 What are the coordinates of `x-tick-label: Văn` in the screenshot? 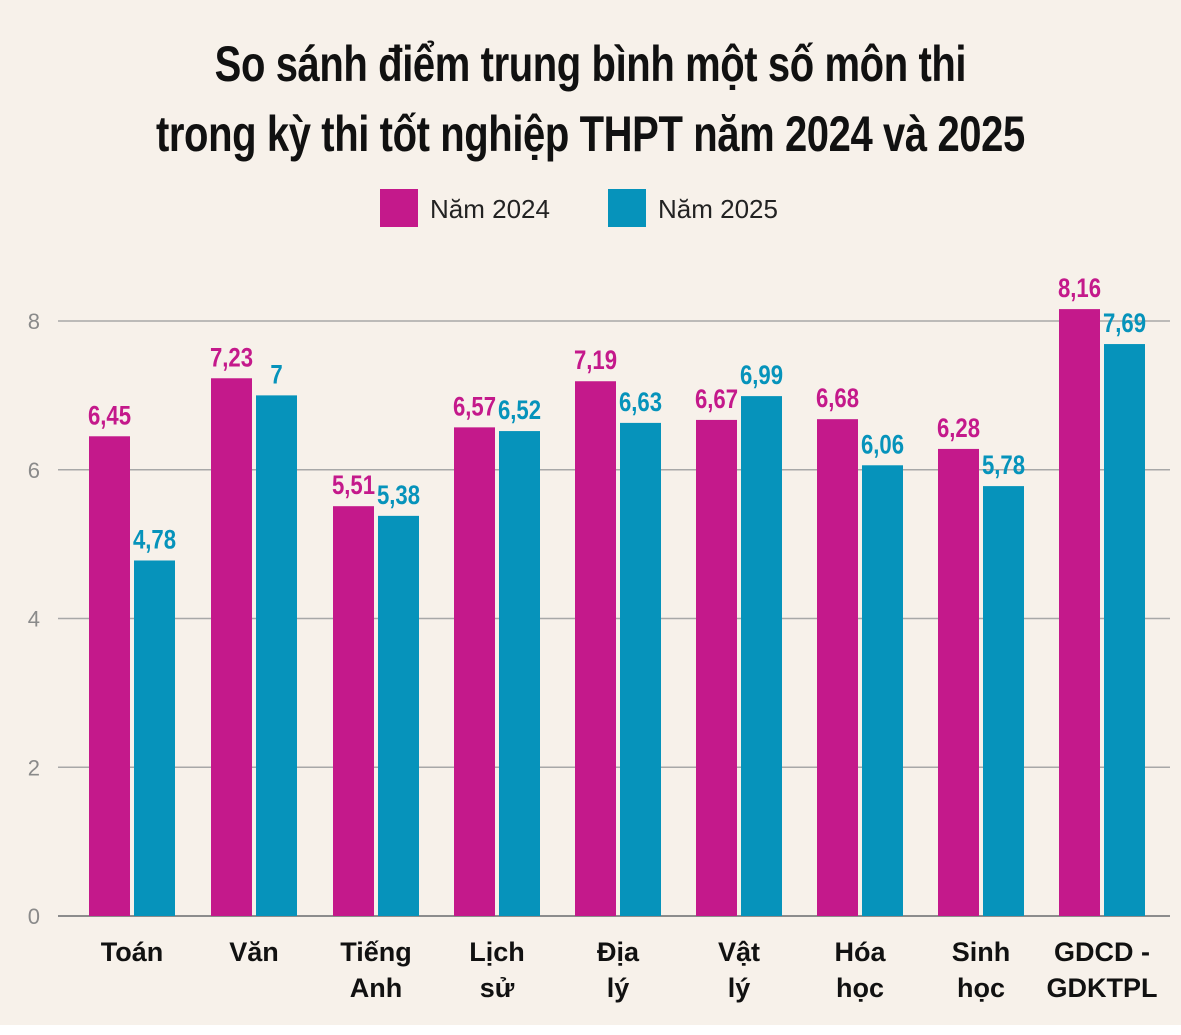 It's located at (254, 952).